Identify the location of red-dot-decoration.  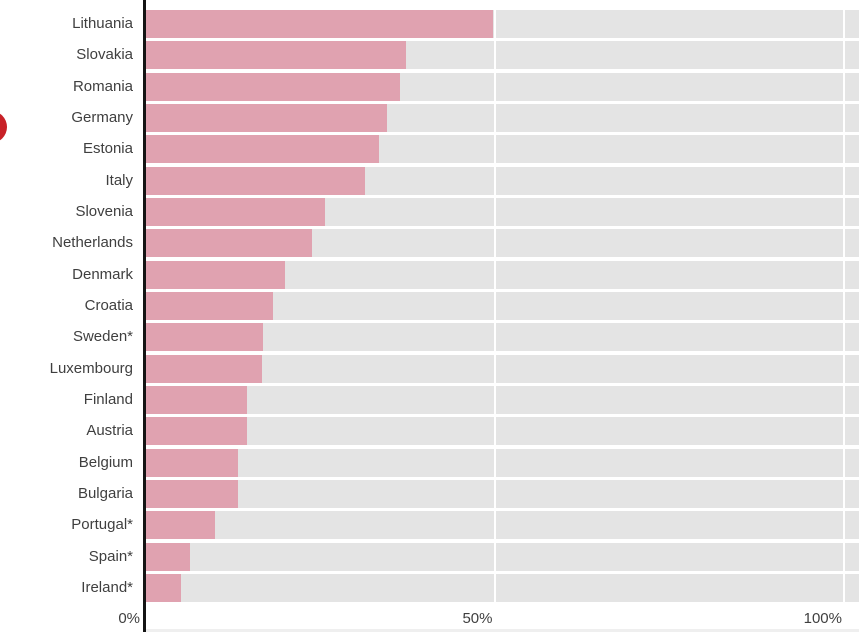
(3, 127).